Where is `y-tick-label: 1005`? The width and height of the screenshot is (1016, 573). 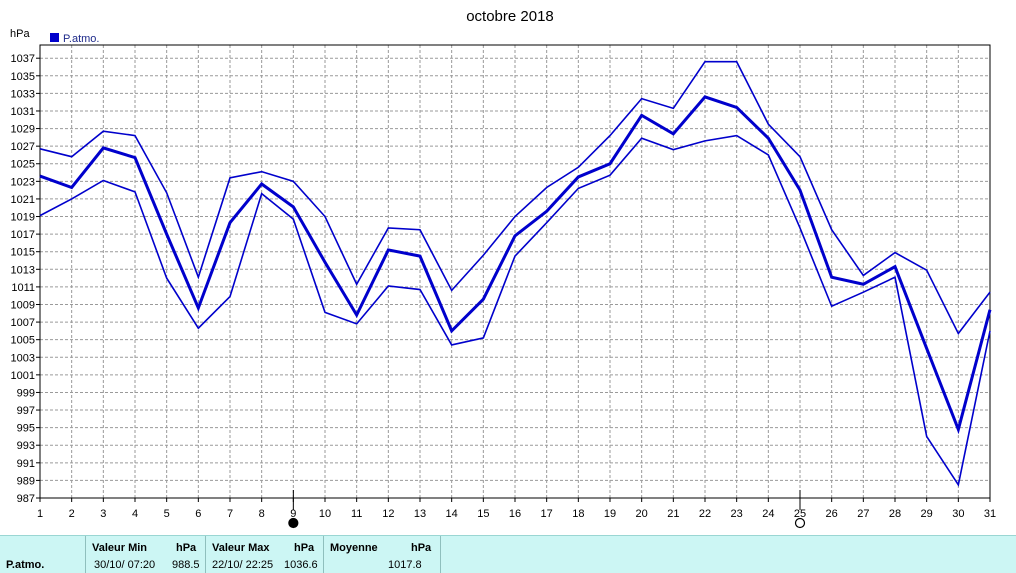
y-tick-label: 1005 is located at coordinates (23, 341).